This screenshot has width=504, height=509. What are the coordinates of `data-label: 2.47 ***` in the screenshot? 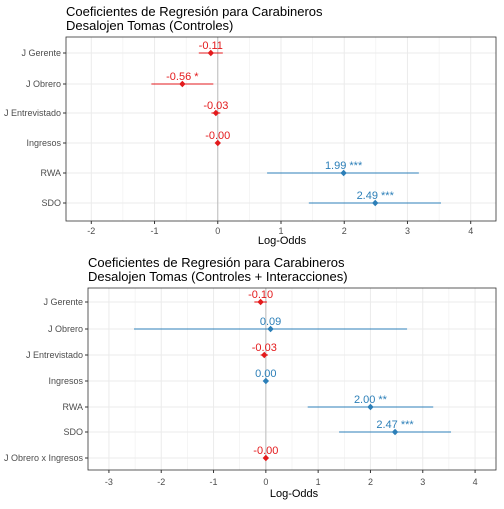 It's located at (395, 425).